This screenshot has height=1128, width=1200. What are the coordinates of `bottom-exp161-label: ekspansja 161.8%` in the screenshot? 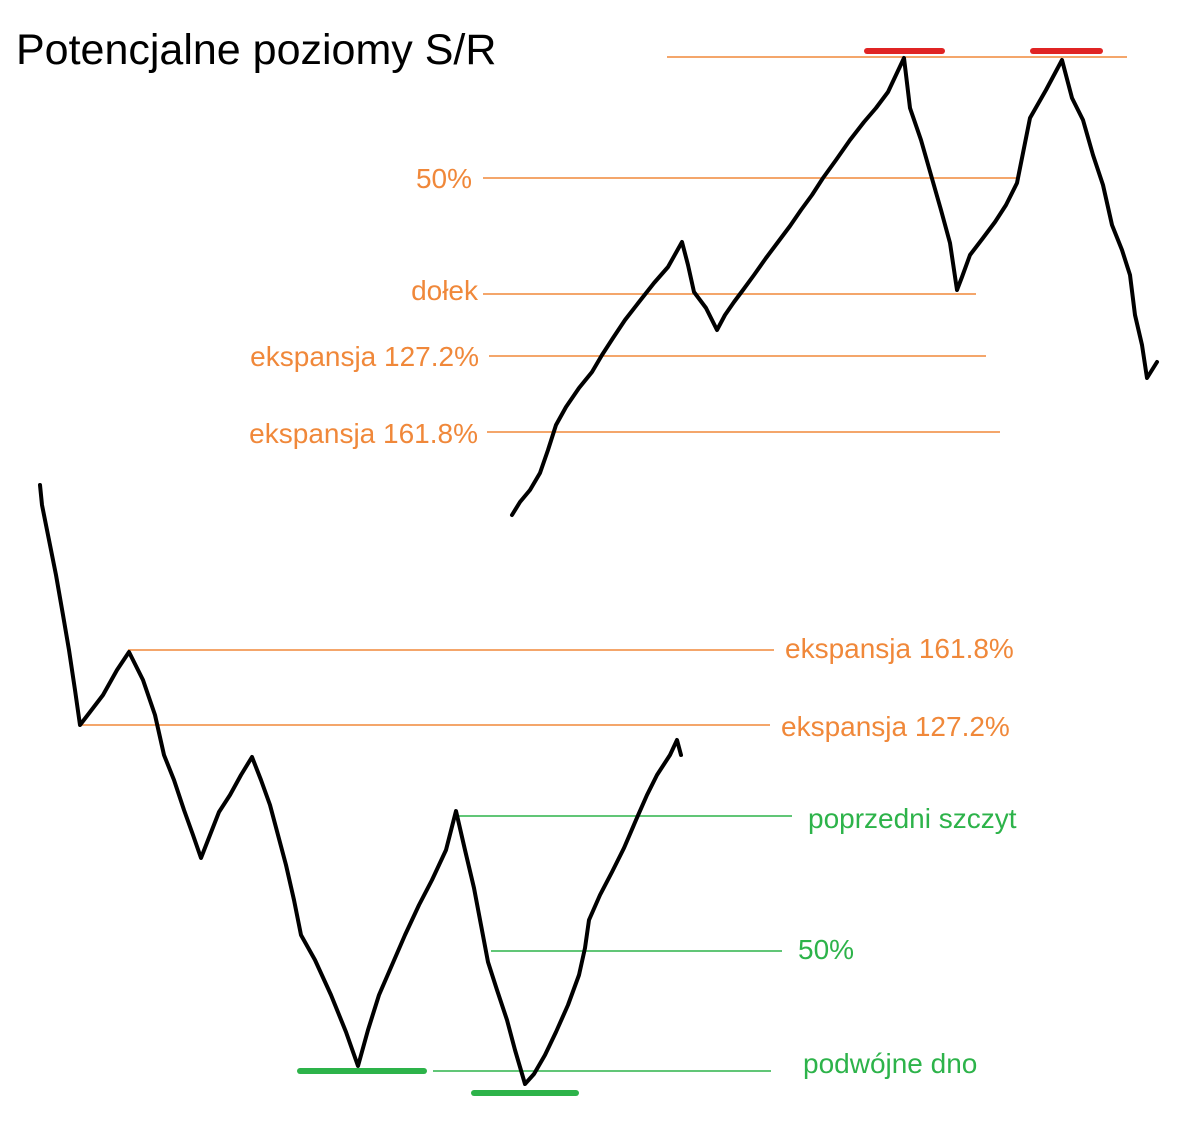 It's located at (899, 648).